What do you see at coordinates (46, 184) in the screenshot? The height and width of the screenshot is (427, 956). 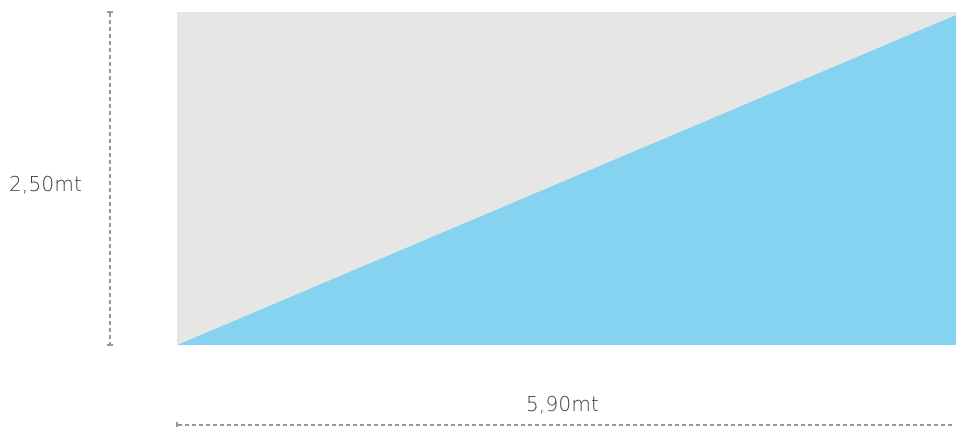 I see `height-dimension-label: 2,50mt` at bounding box center [46, 184].